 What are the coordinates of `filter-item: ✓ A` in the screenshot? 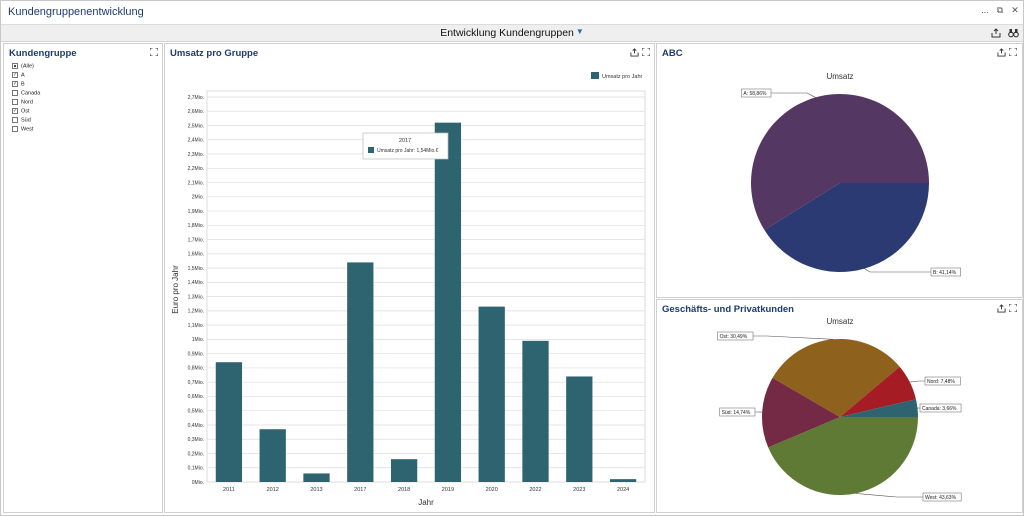 It's located at (18, 76).